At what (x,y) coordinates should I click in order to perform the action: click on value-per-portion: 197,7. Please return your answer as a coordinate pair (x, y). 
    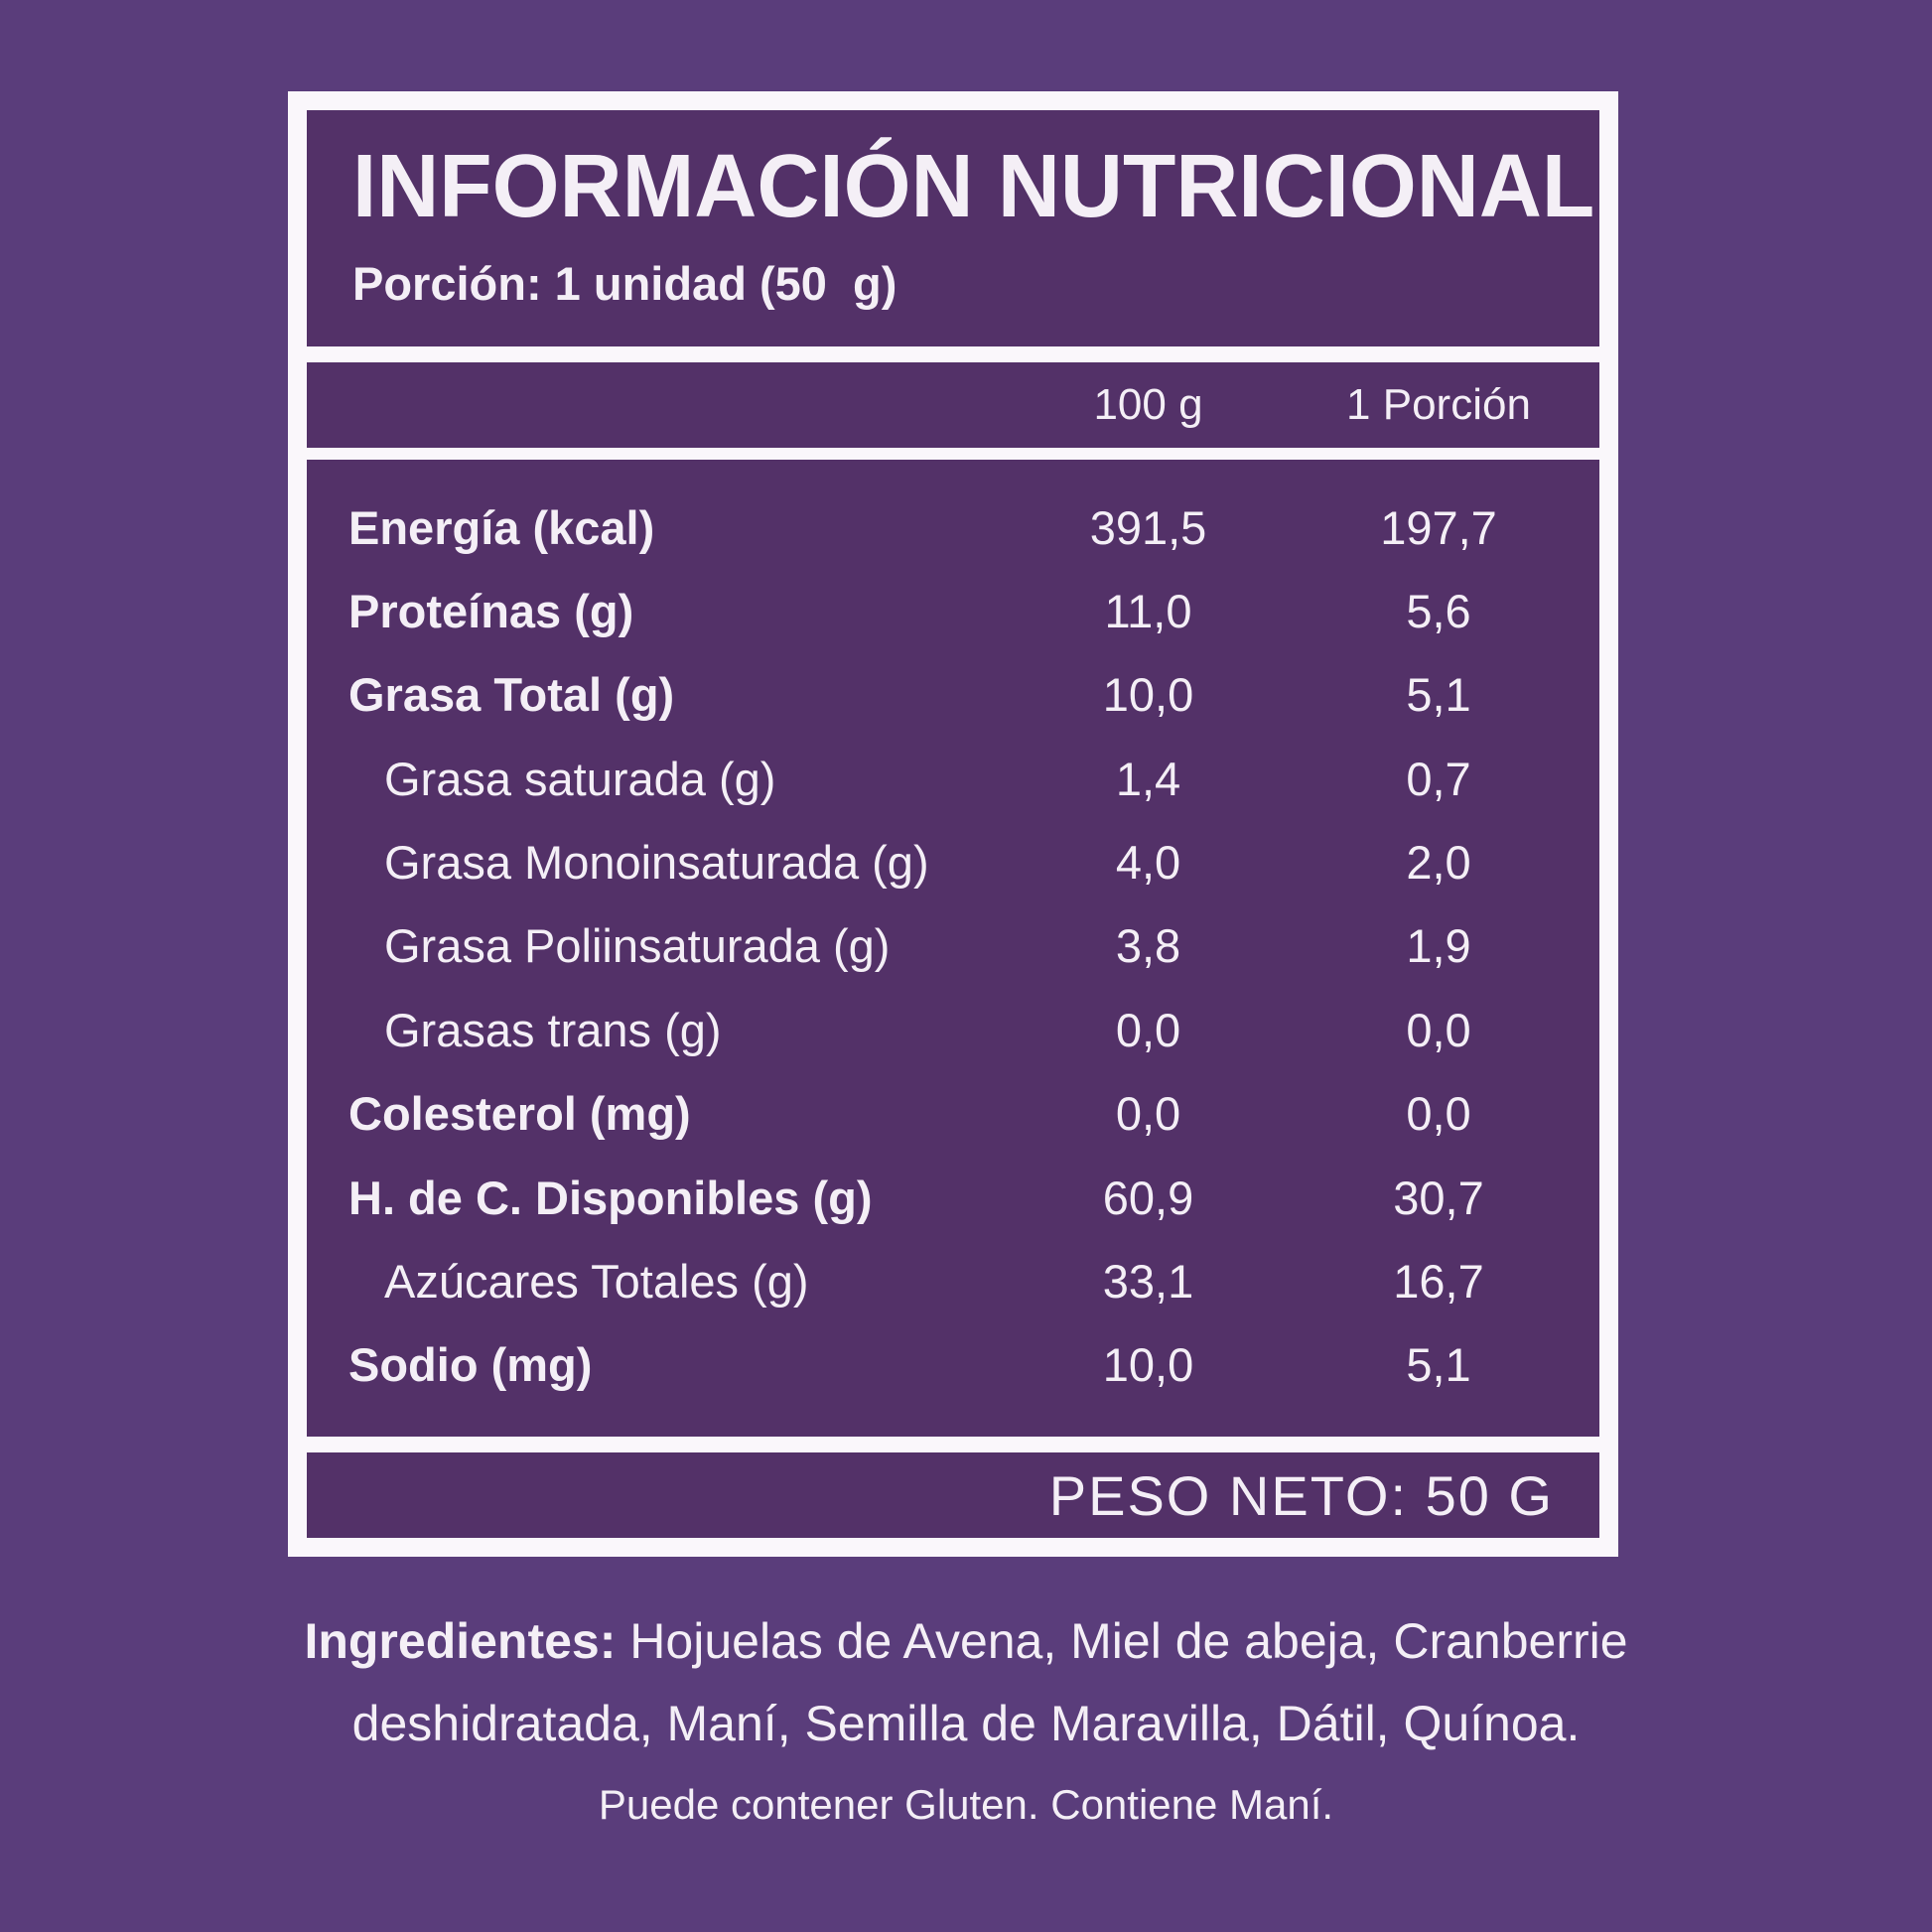
    Looking at the image, I should click on (1438, 527).